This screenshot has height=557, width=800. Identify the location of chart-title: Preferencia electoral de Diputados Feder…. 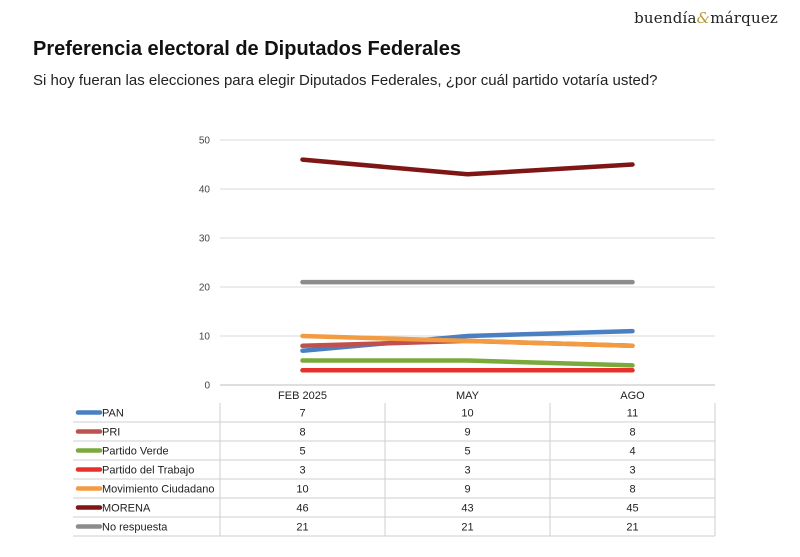
(247, 49).